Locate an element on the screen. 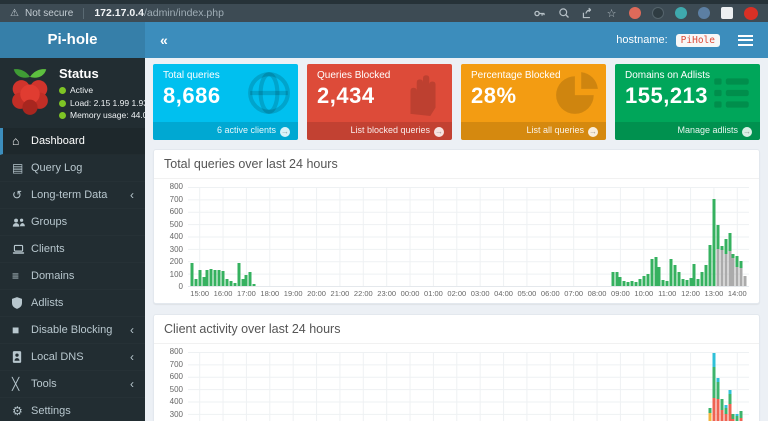 Image resolution: width=768 pixels, height=421 pixels. app-header: Pi-hole « hostname: PiHole is located at coordinates (384, 40).